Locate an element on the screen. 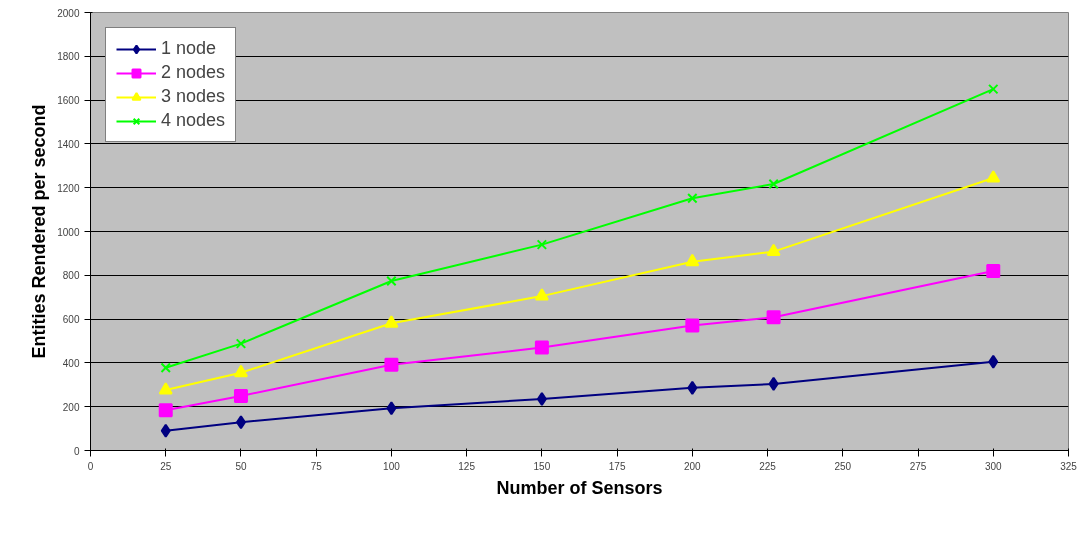  x-tick-label: 100 is located at coordinates (392, 466).